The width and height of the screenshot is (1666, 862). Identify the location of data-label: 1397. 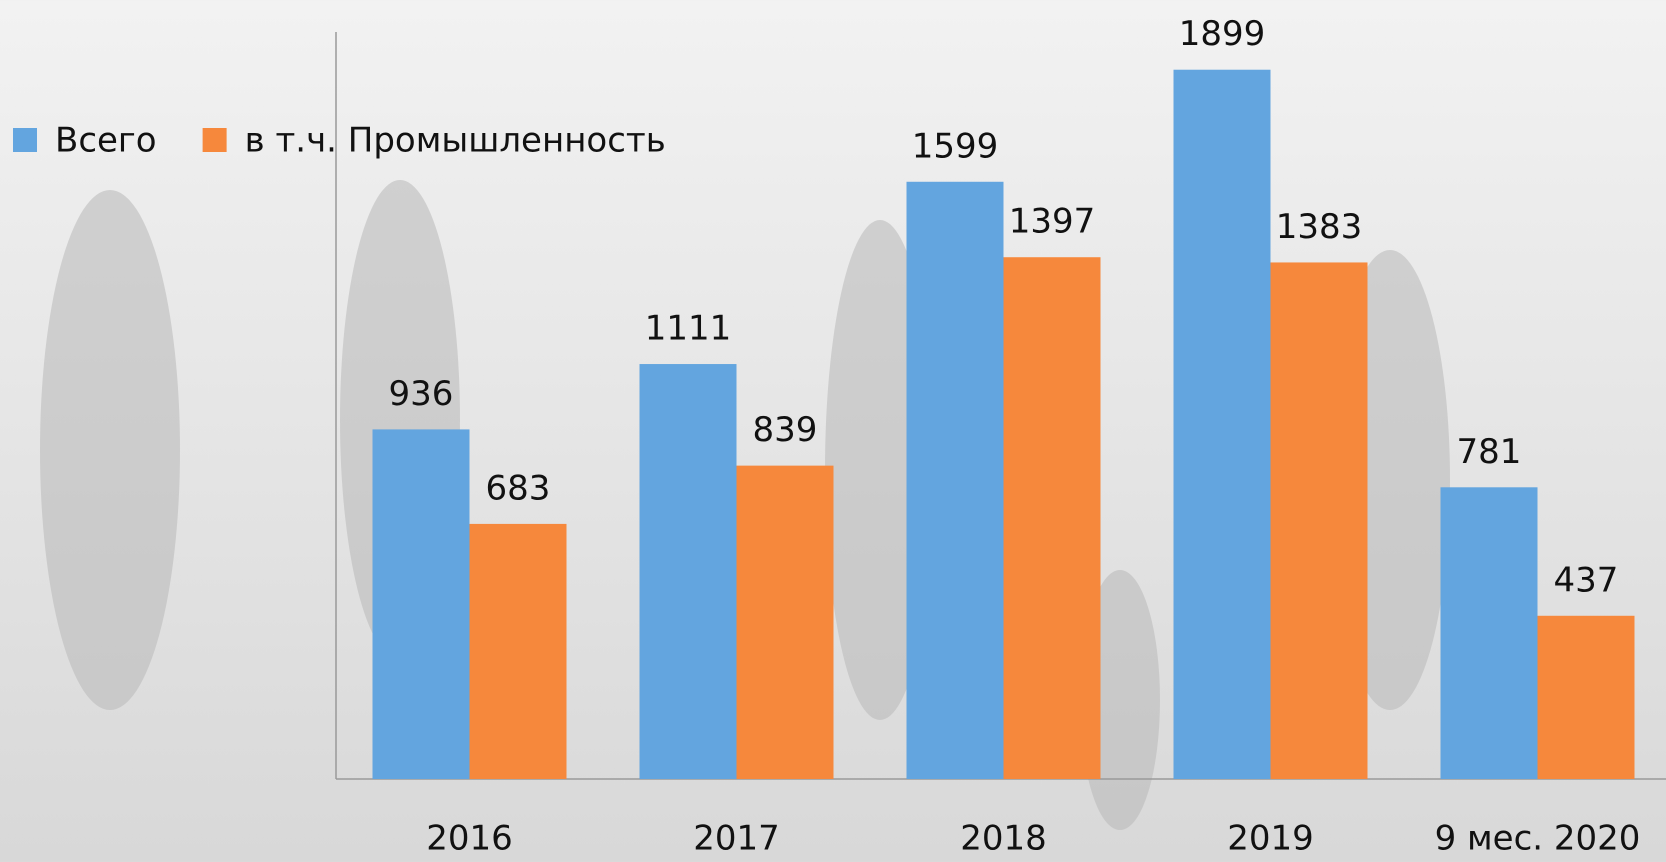
(1052, 222).